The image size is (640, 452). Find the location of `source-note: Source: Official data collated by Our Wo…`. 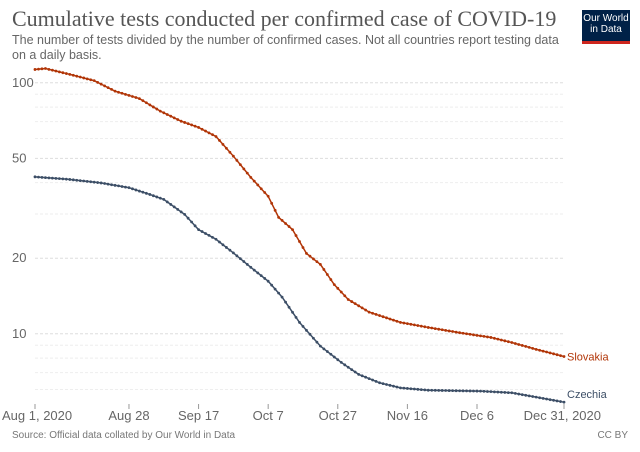

source-note: Source: Official data collated by Our Wo… is located at coordinates (124, 435).